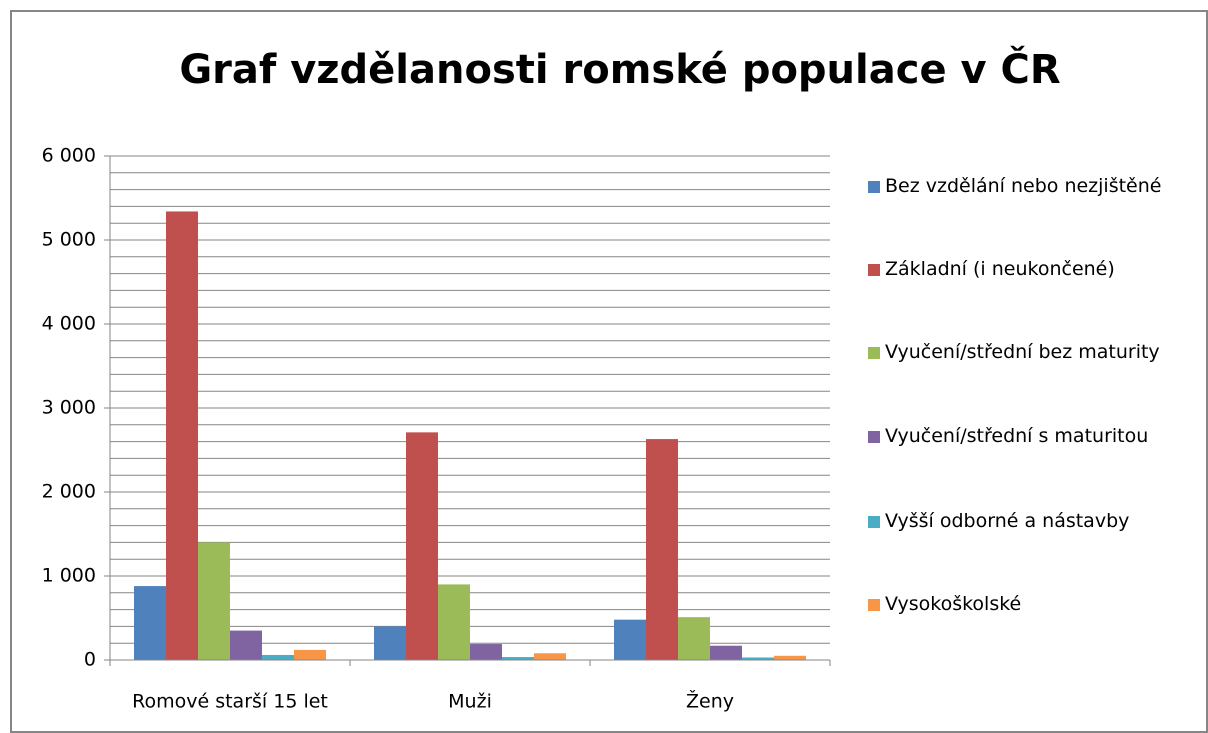  Describe the element at coordinates (1000, 269) in the screenshot. I see `legend-label: Základní (i neukončené)` at that location.